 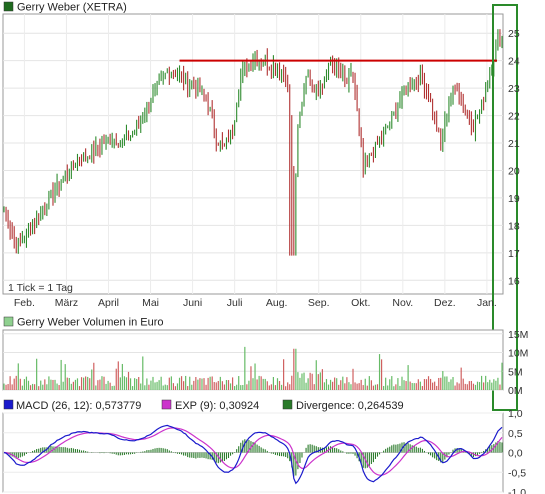 I want to click on macd-tick-label: 0,5, so click(x=515, y=434).